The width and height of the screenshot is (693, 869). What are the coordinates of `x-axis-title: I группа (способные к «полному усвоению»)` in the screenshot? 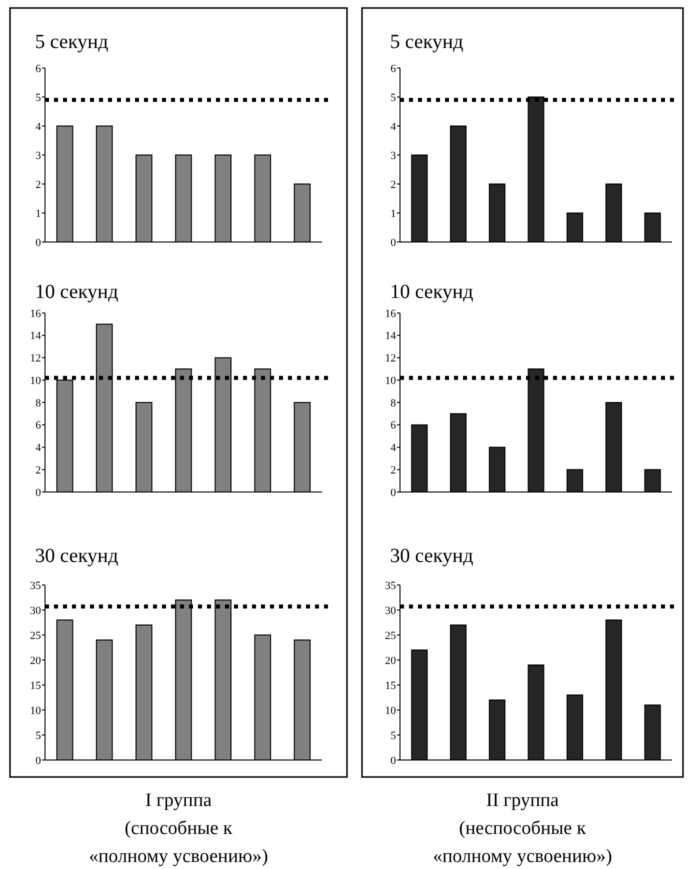 It's located at (178, 828).